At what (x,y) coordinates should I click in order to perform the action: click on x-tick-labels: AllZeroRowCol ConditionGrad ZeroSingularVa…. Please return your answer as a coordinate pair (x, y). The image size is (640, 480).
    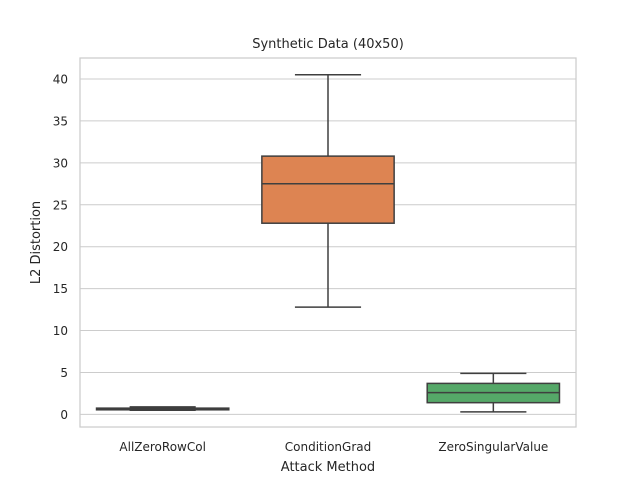
    Looking at the image, I should click on (333, 447).